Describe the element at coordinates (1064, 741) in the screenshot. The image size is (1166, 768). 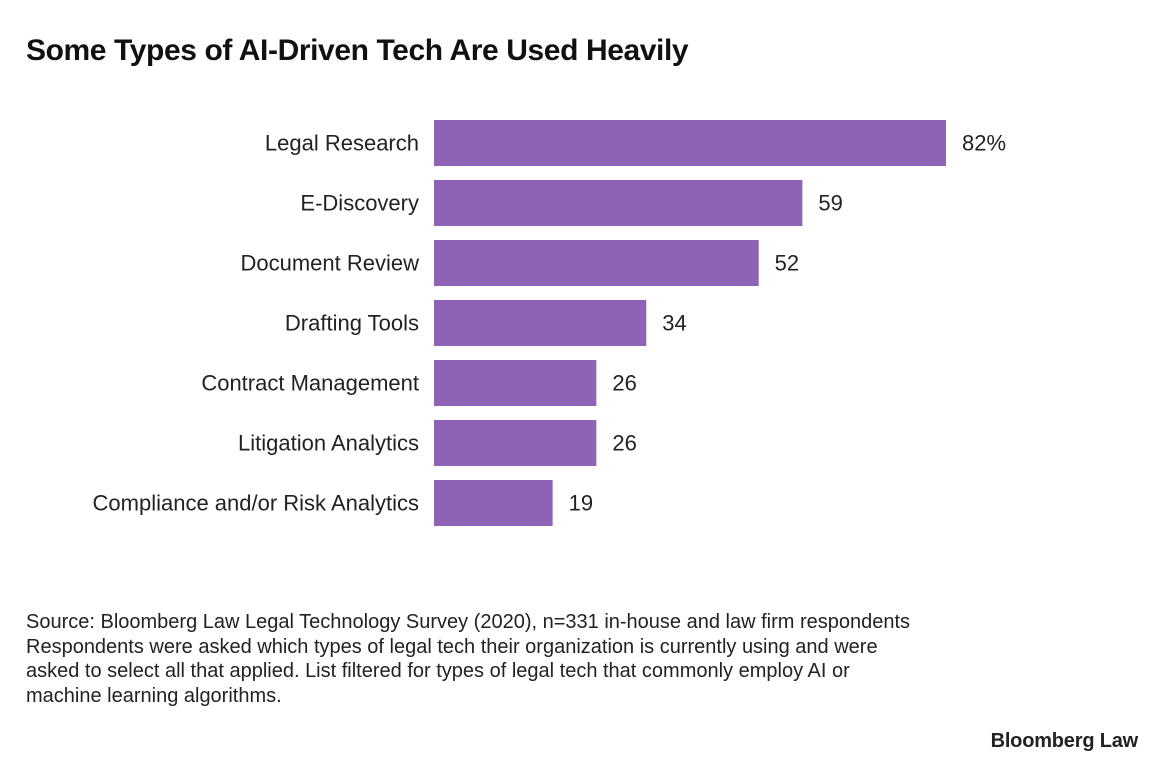
I see `bloomberg-law-logo: Bloomberg Law` at that location.